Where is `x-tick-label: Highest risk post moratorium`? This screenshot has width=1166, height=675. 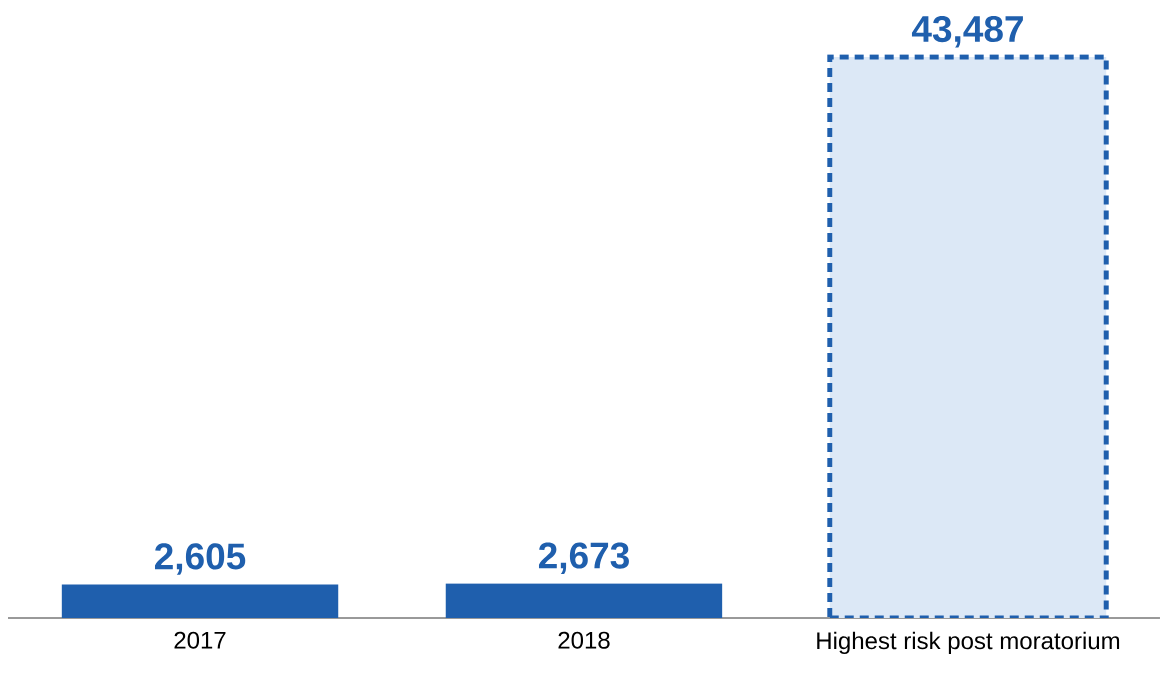
x-tick-label: Highest risk post moratorium is located at coordinates (968, 643).